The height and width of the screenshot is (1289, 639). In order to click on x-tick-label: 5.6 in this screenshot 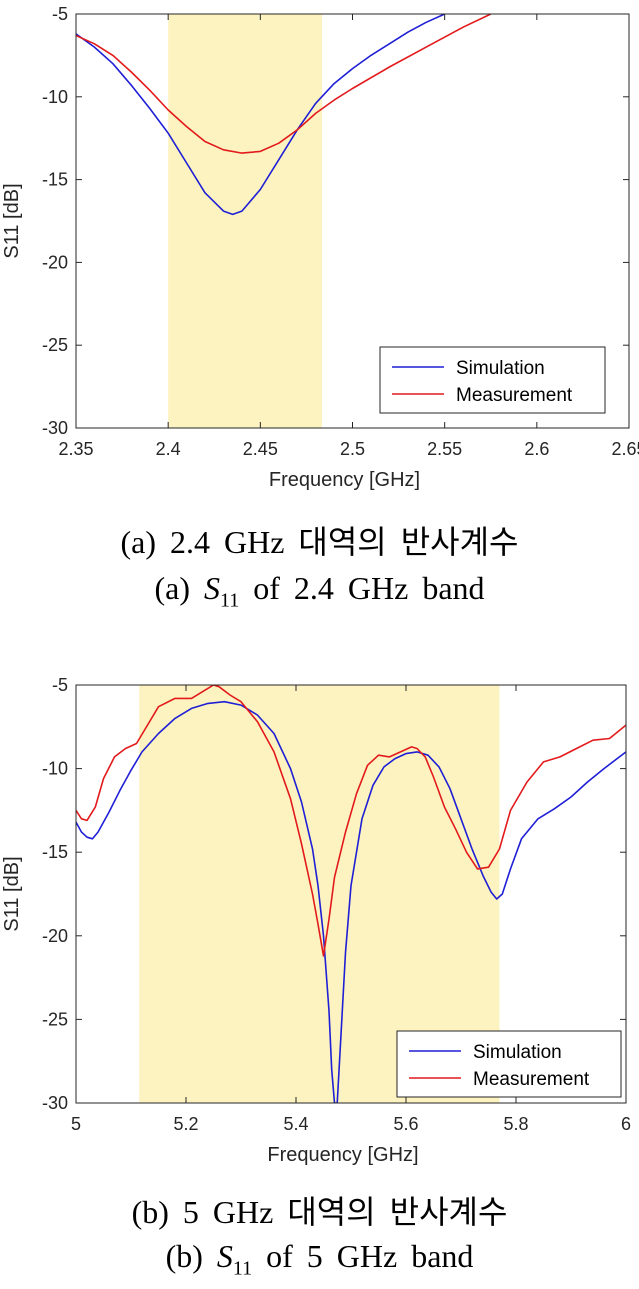, I will do `click(405, 1124)`.